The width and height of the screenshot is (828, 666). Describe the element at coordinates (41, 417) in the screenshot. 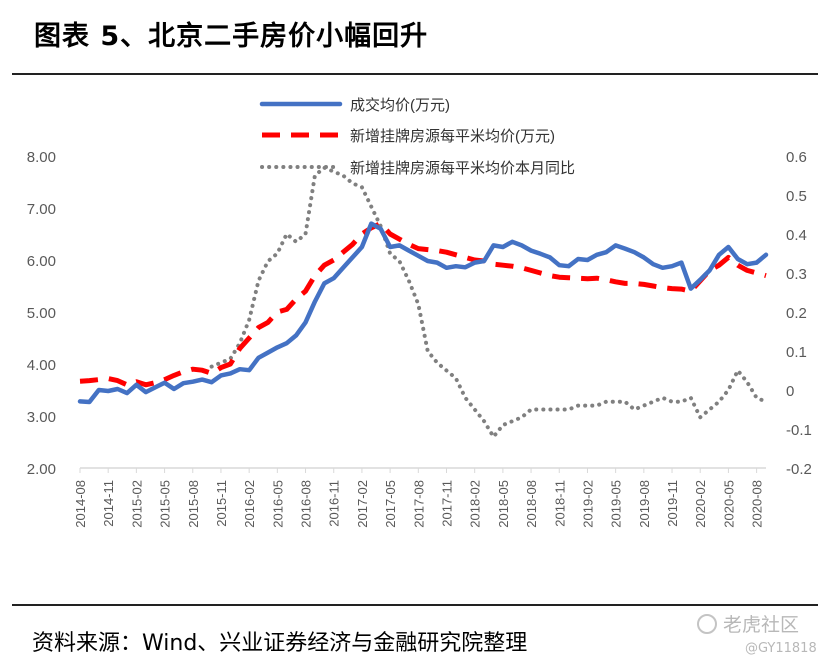

I see `left-tick-label: 3.00` at that location.